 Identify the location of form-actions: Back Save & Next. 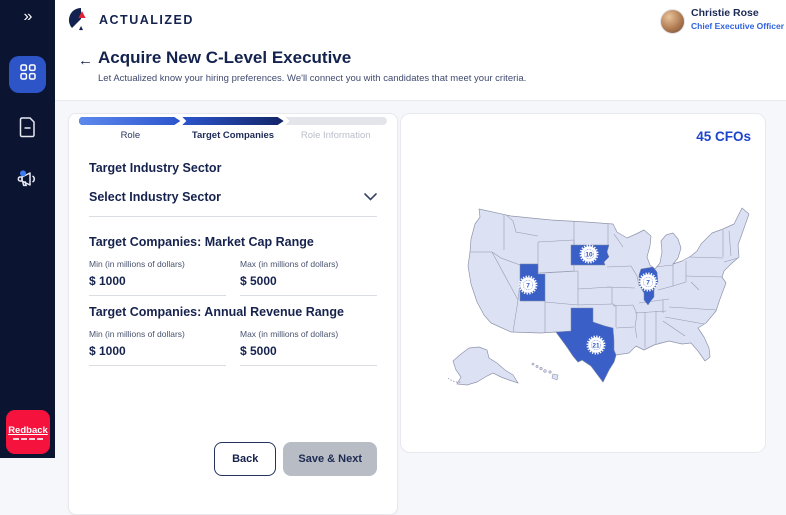
(295, 459).